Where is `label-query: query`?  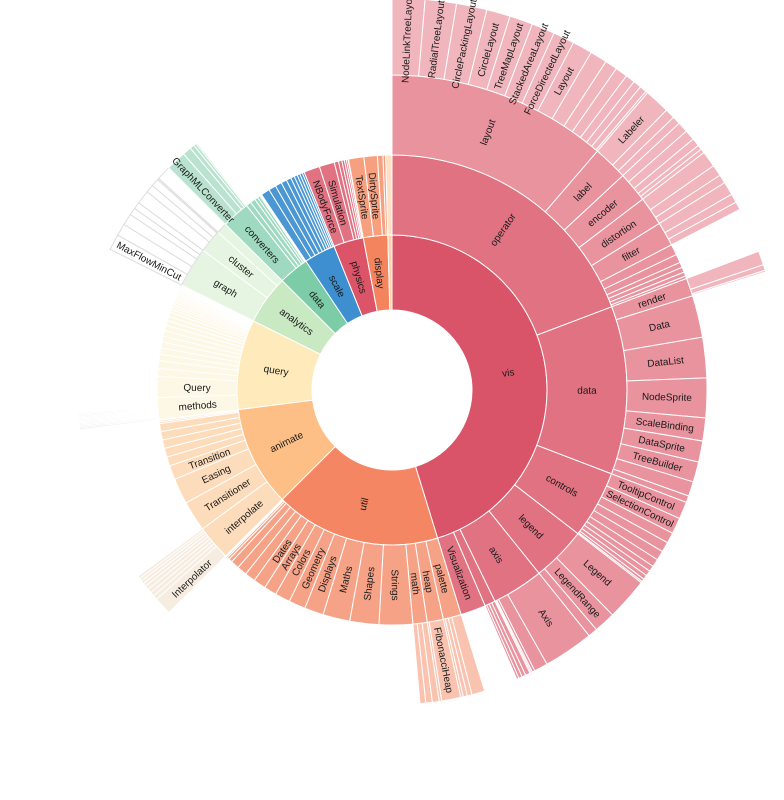 label-query: query is located at coordinates (276, 371).